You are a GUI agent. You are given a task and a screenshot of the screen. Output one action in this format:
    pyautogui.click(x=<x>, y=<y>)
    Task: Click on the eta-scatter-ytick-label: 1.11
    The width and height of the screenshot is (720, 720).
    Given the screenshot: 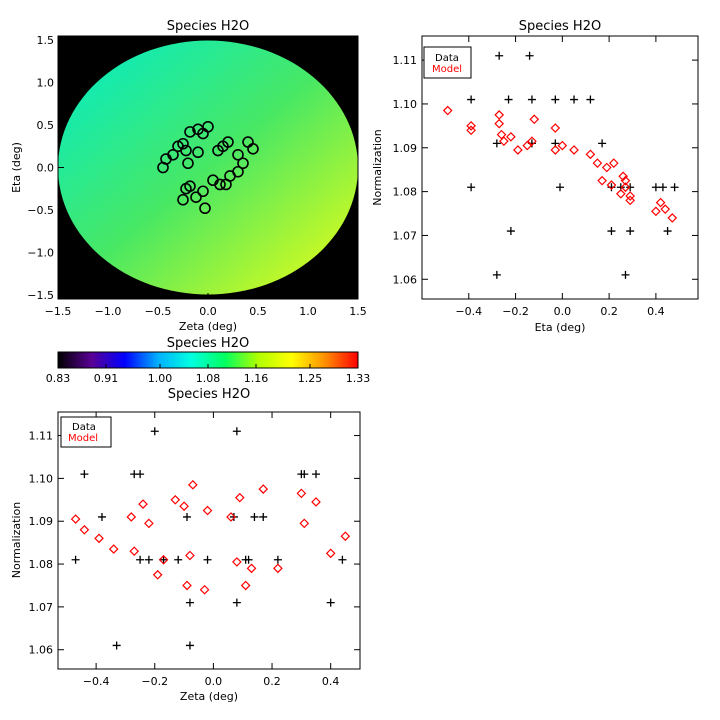 What is the action you would take?
    pyautogui.click(x=405, y=60)
    